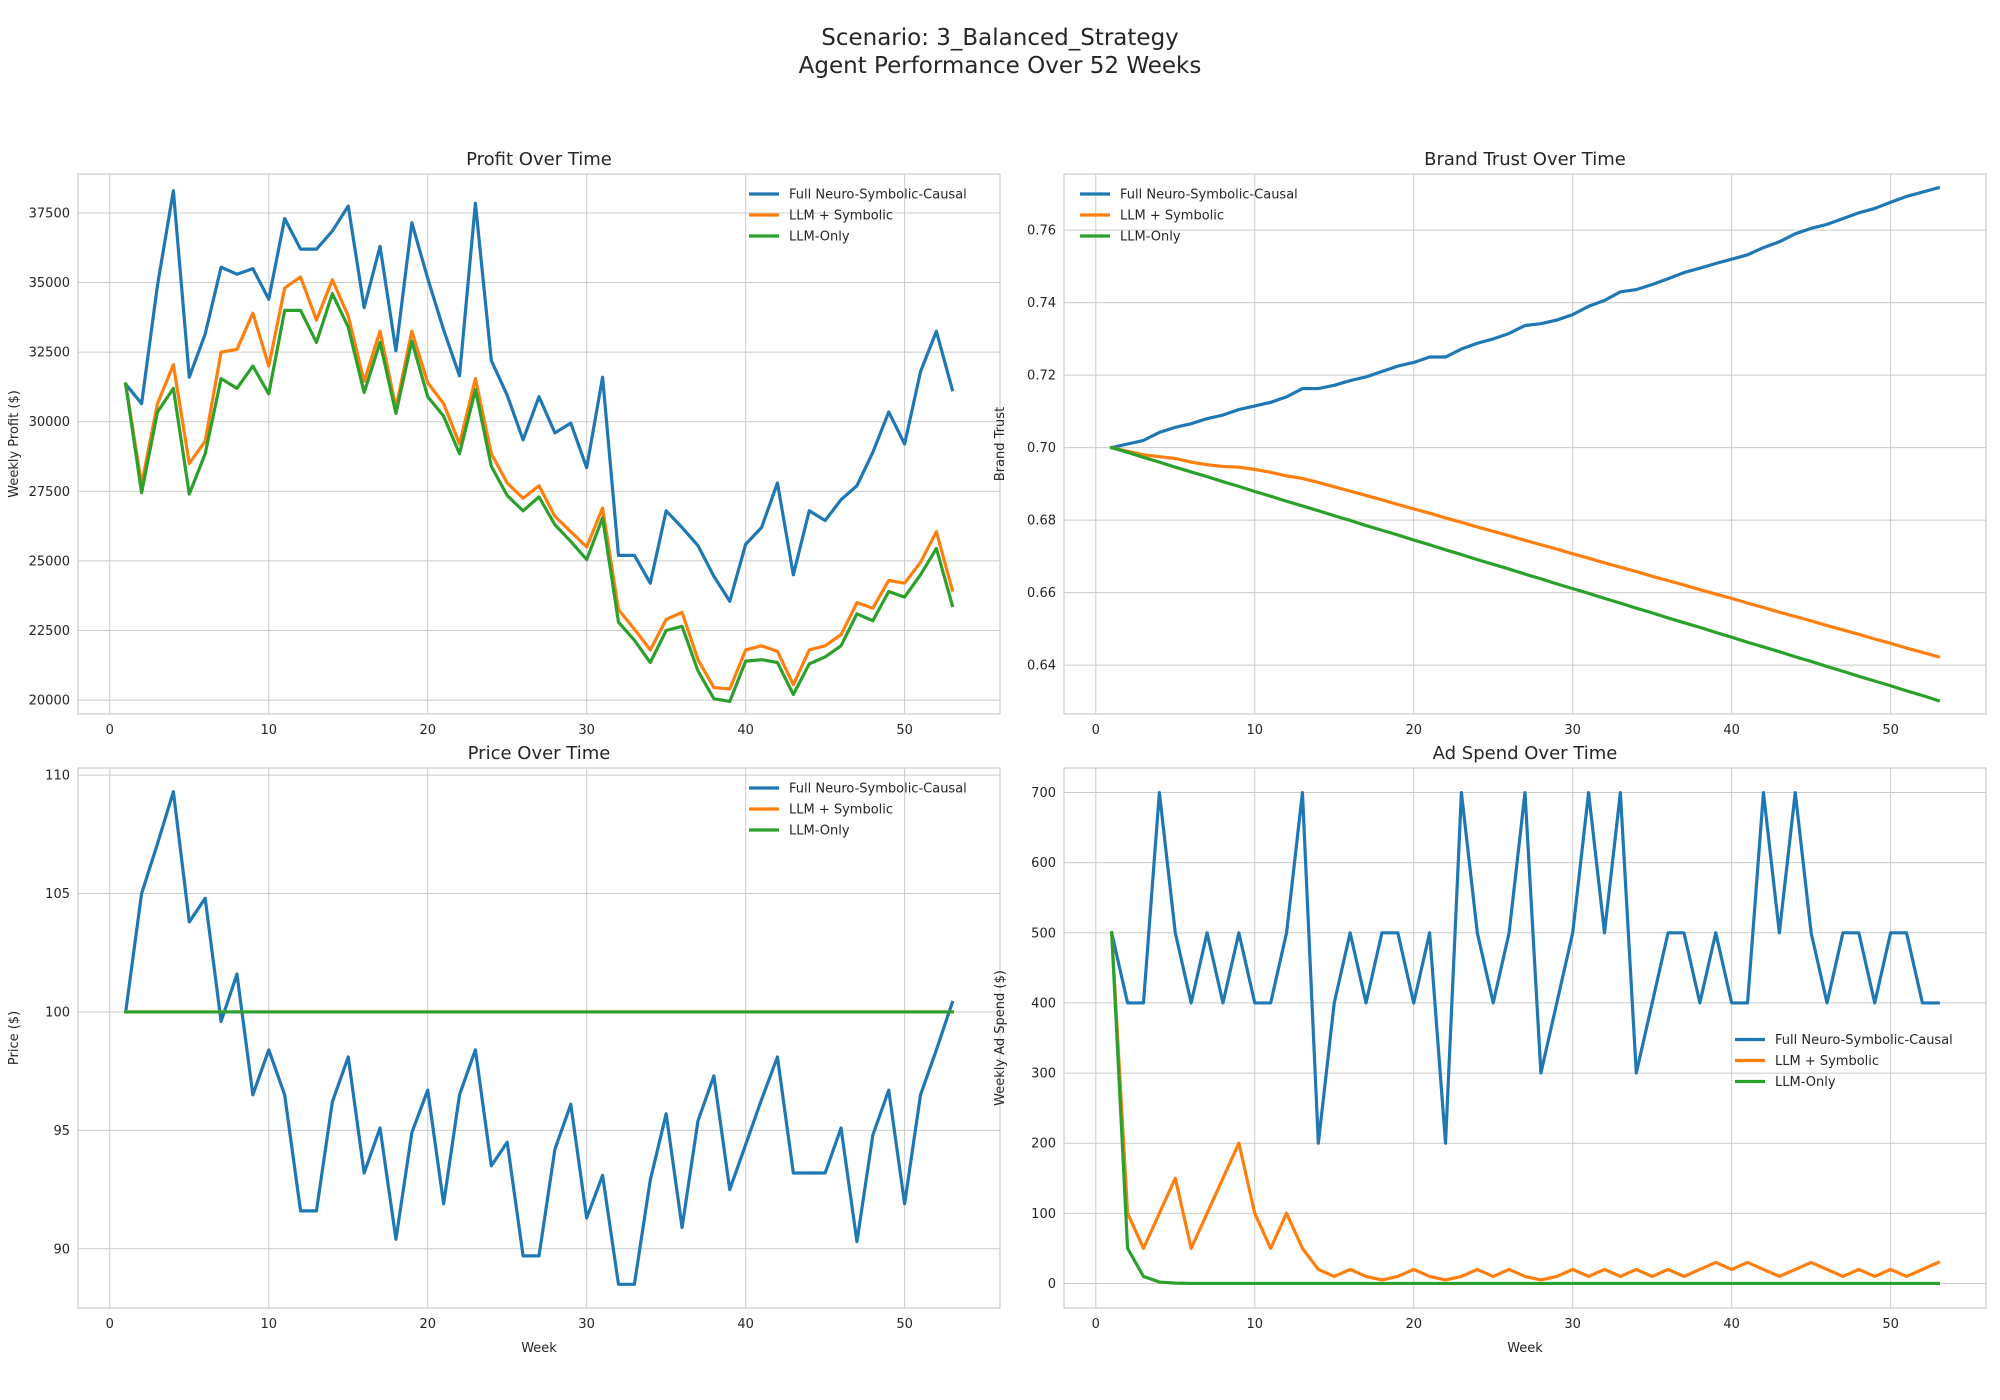 The image size is (2000, 1400). I want to click on y-tick-label: 0.72, so click(1041, 376).